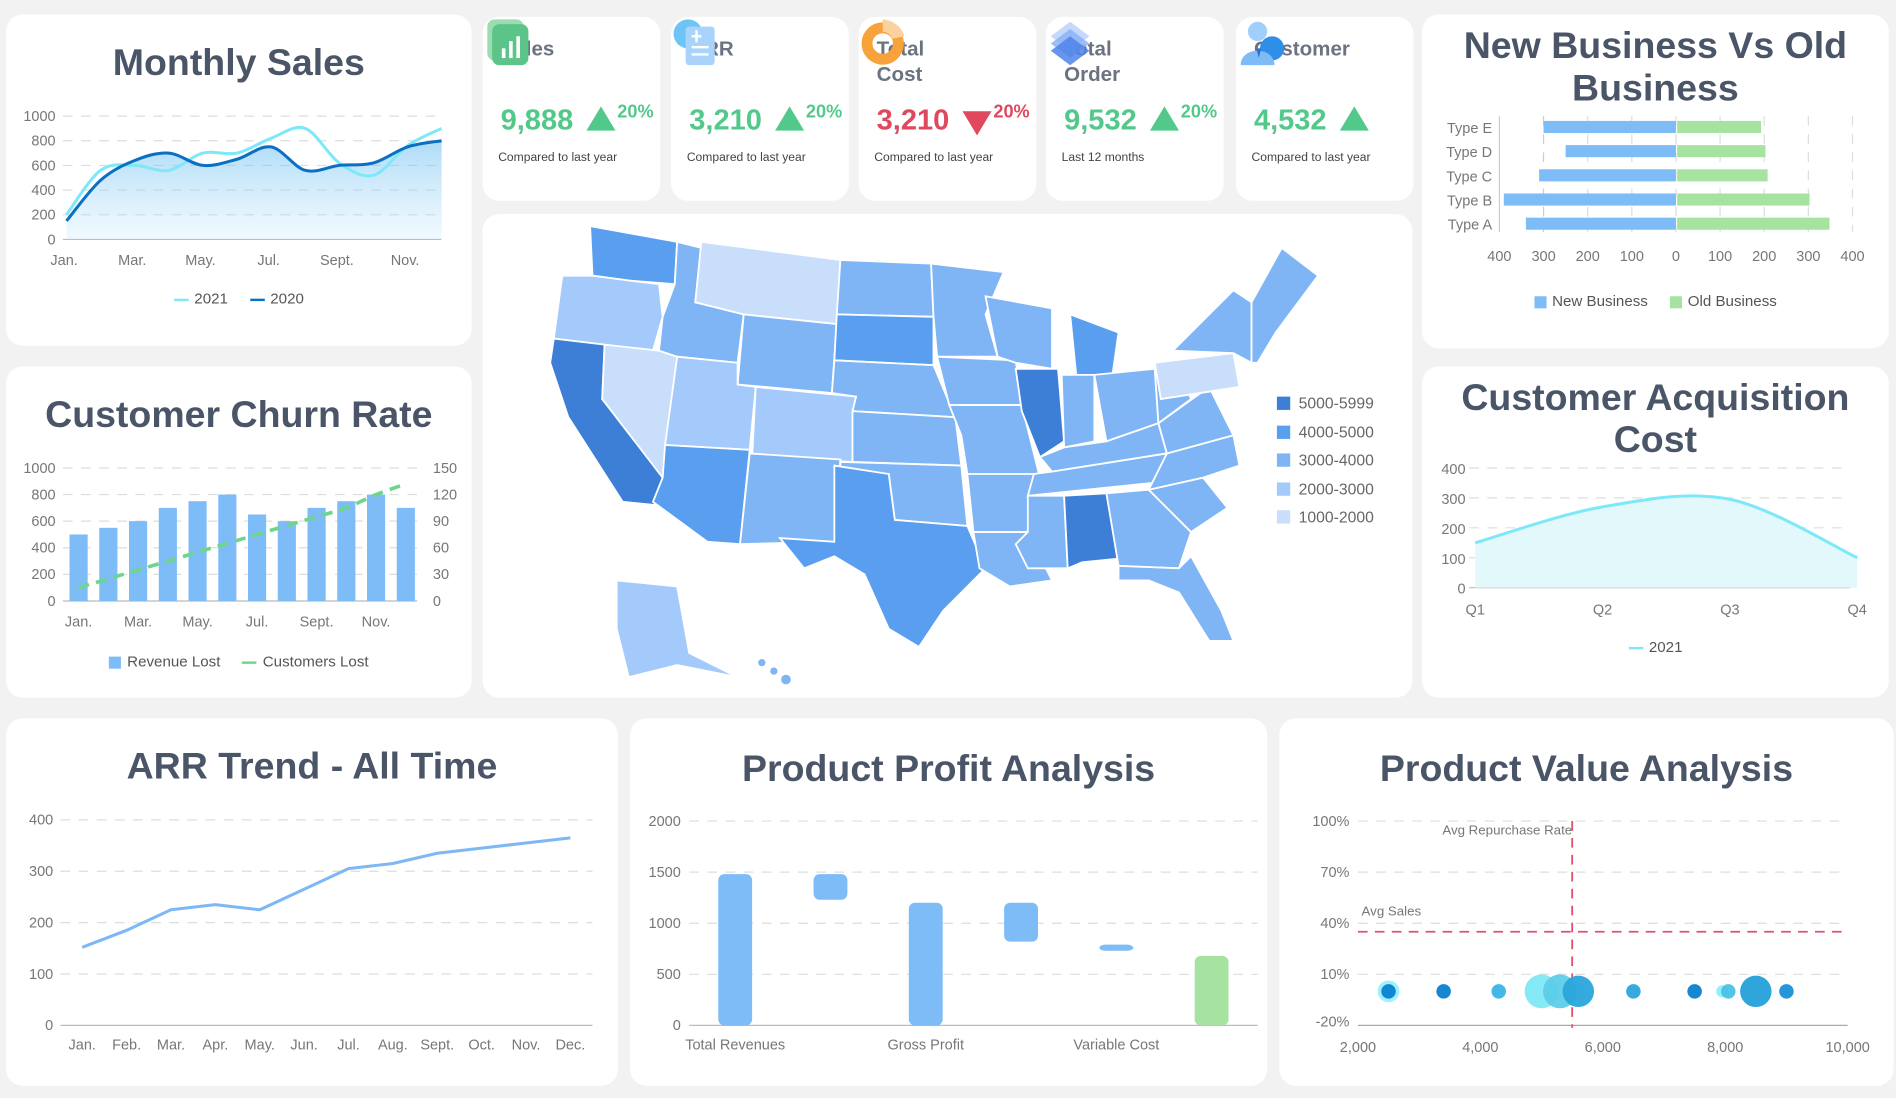 The height and width of the screenshot is (1098, 1896). I want to click on chart-title: Customer Churn Rate, so click(239, 414).